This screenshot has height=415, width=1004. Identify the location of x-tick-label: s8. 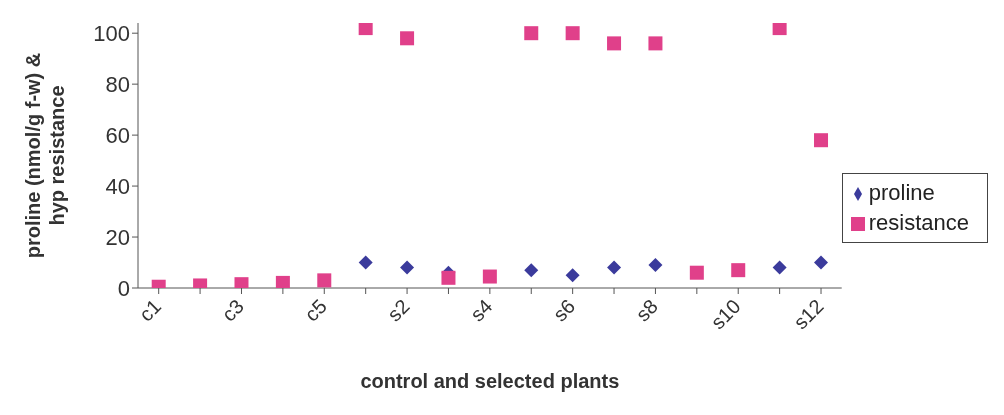
(646, 310).